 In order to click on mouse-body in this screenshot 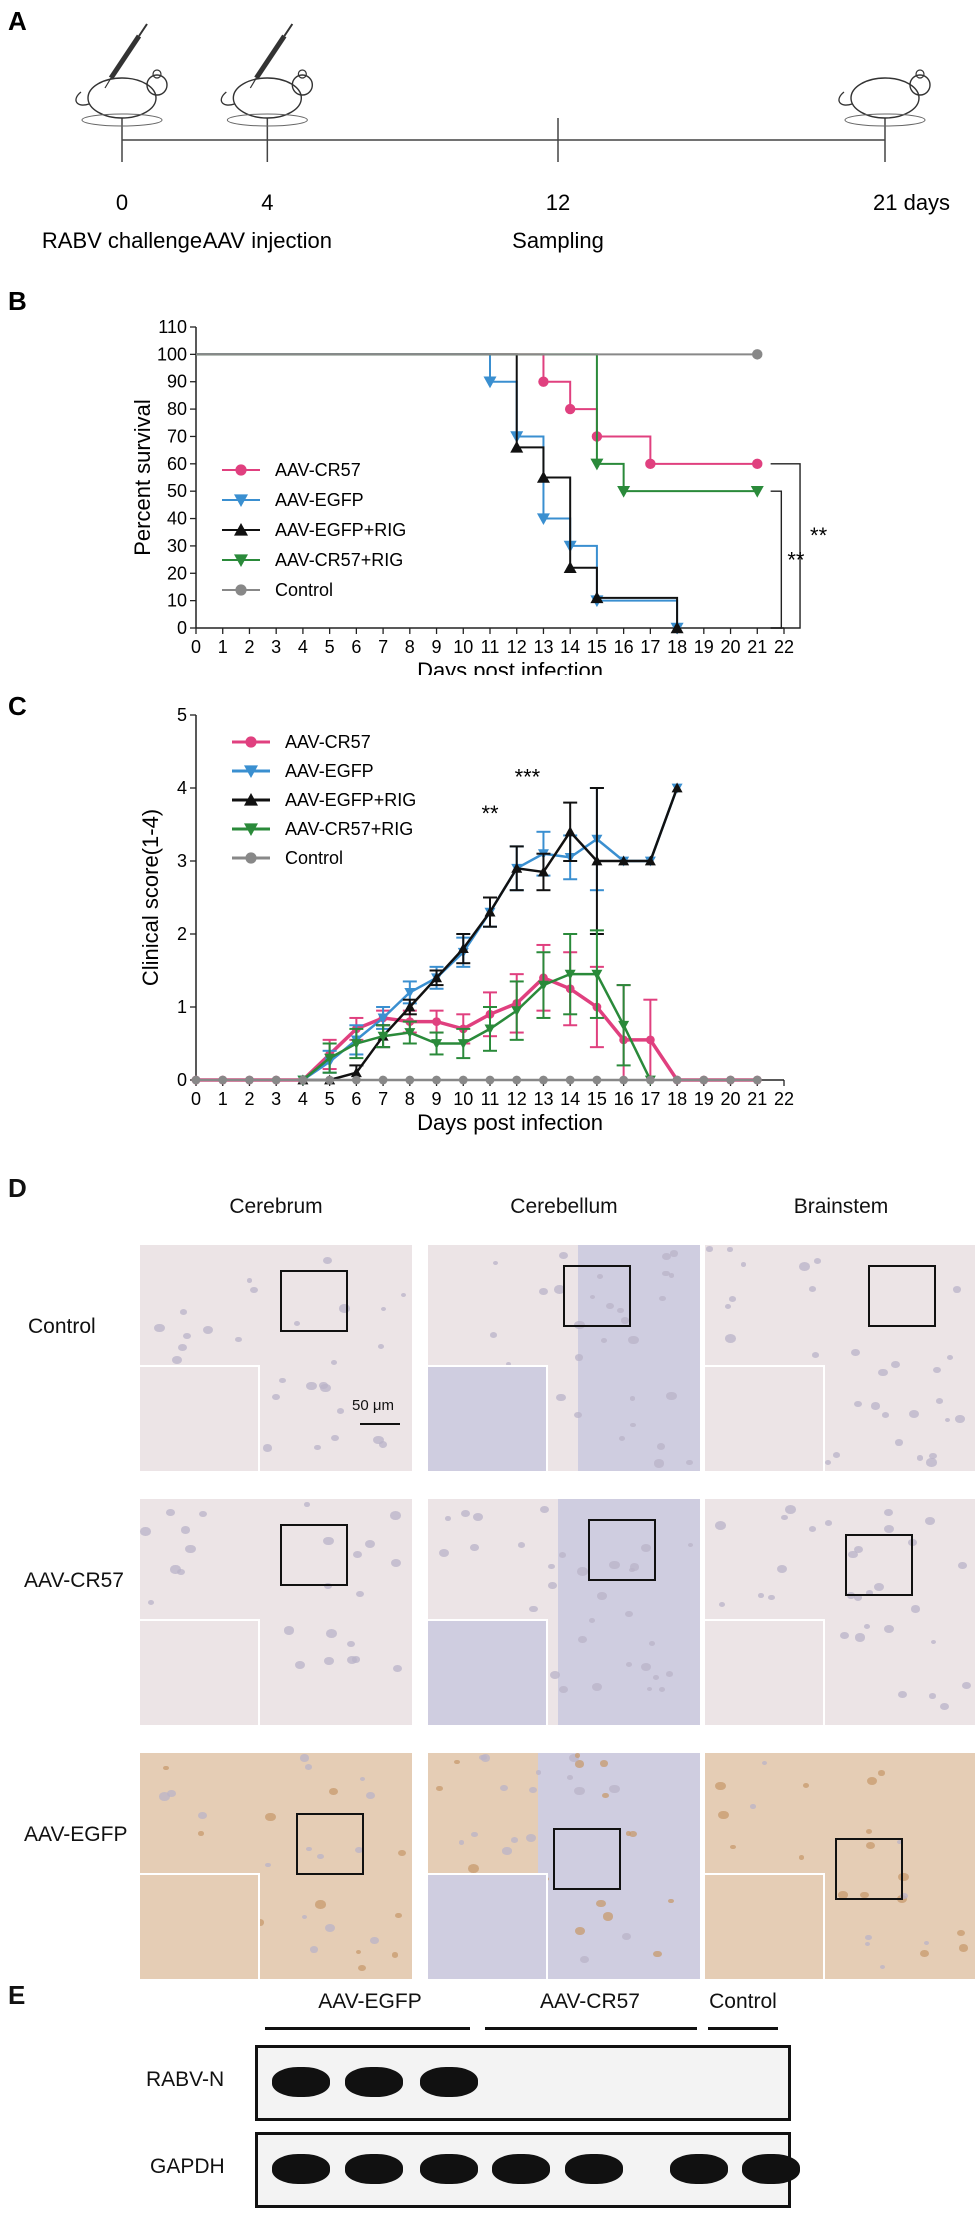, I will do `click(267, 98)`.